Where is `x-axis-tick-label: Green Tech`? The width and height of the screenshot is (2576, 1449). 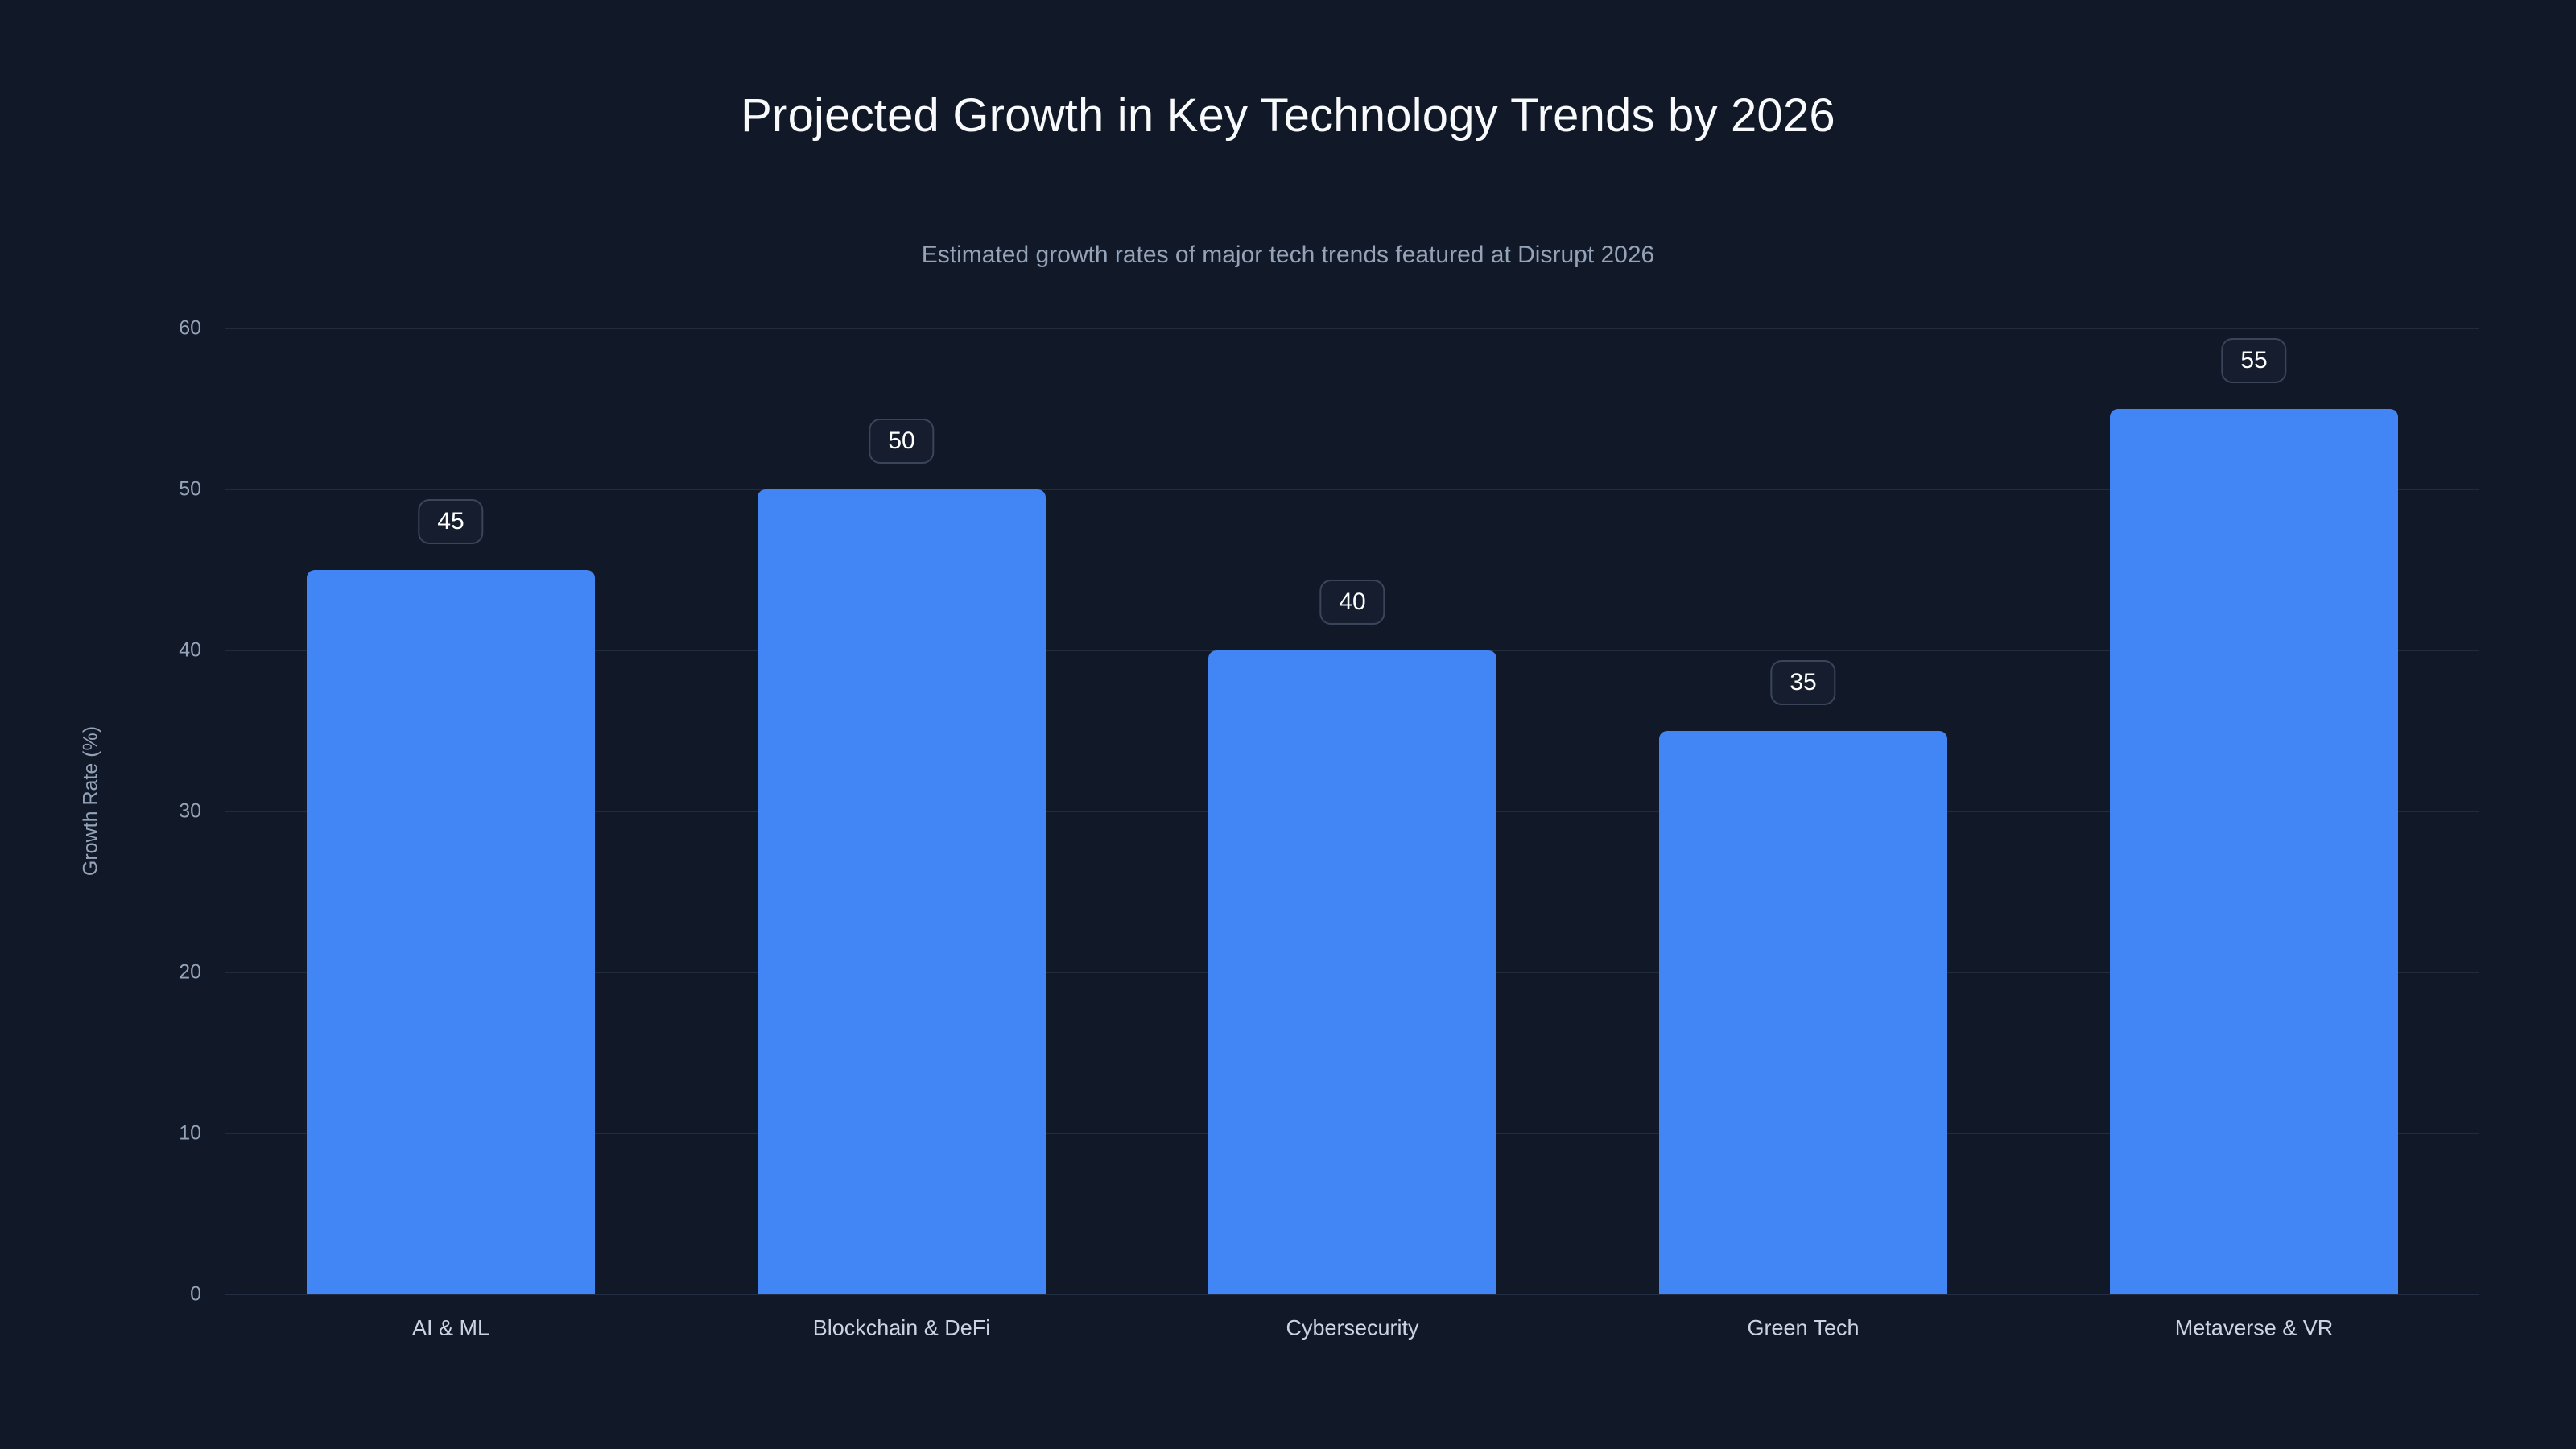
x-axis-tick-label: Green Tech is located at coordinates (1803, 1327).